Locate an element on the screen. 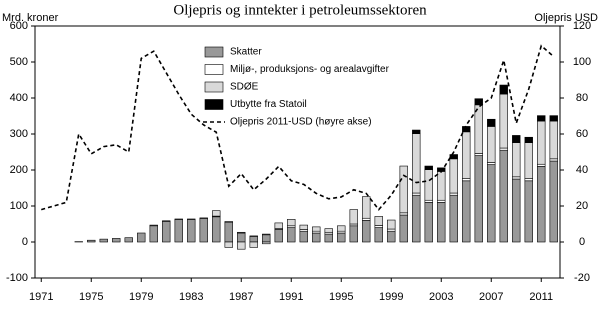  y2-tick-label: 80 is located at coordinates (582, 98).